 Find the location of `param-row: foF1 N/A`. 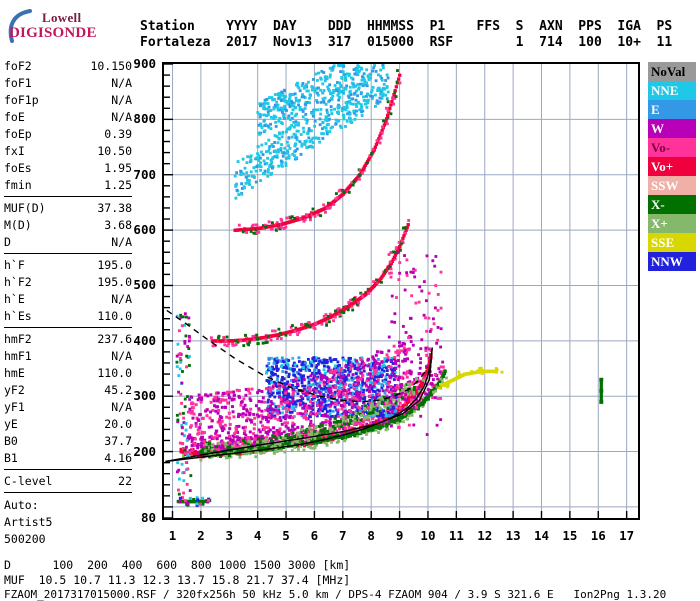

param-row: foF1 N/A is located at coordinates (68, 83).